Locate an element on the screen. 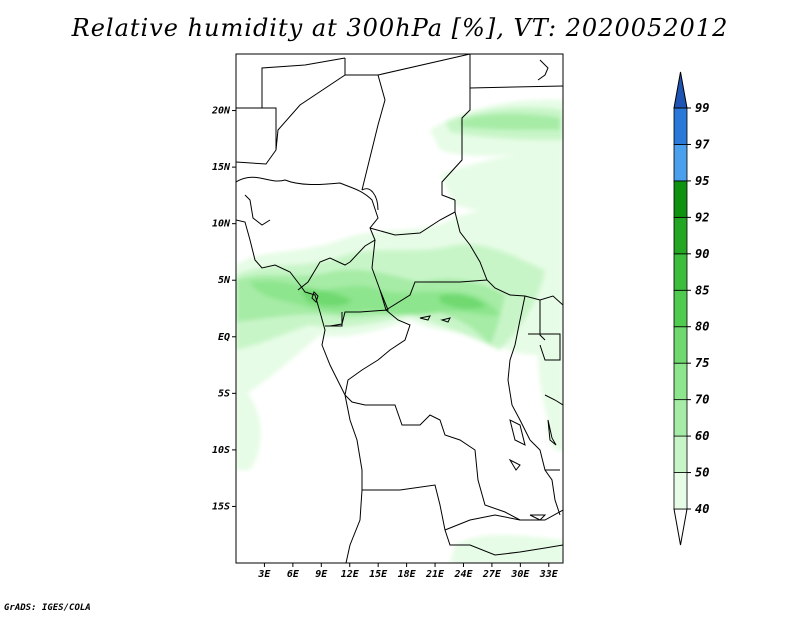 The height and width of the screenshot is (618, 800). colorbar-label: 92 is located at coordinates (702, 217).